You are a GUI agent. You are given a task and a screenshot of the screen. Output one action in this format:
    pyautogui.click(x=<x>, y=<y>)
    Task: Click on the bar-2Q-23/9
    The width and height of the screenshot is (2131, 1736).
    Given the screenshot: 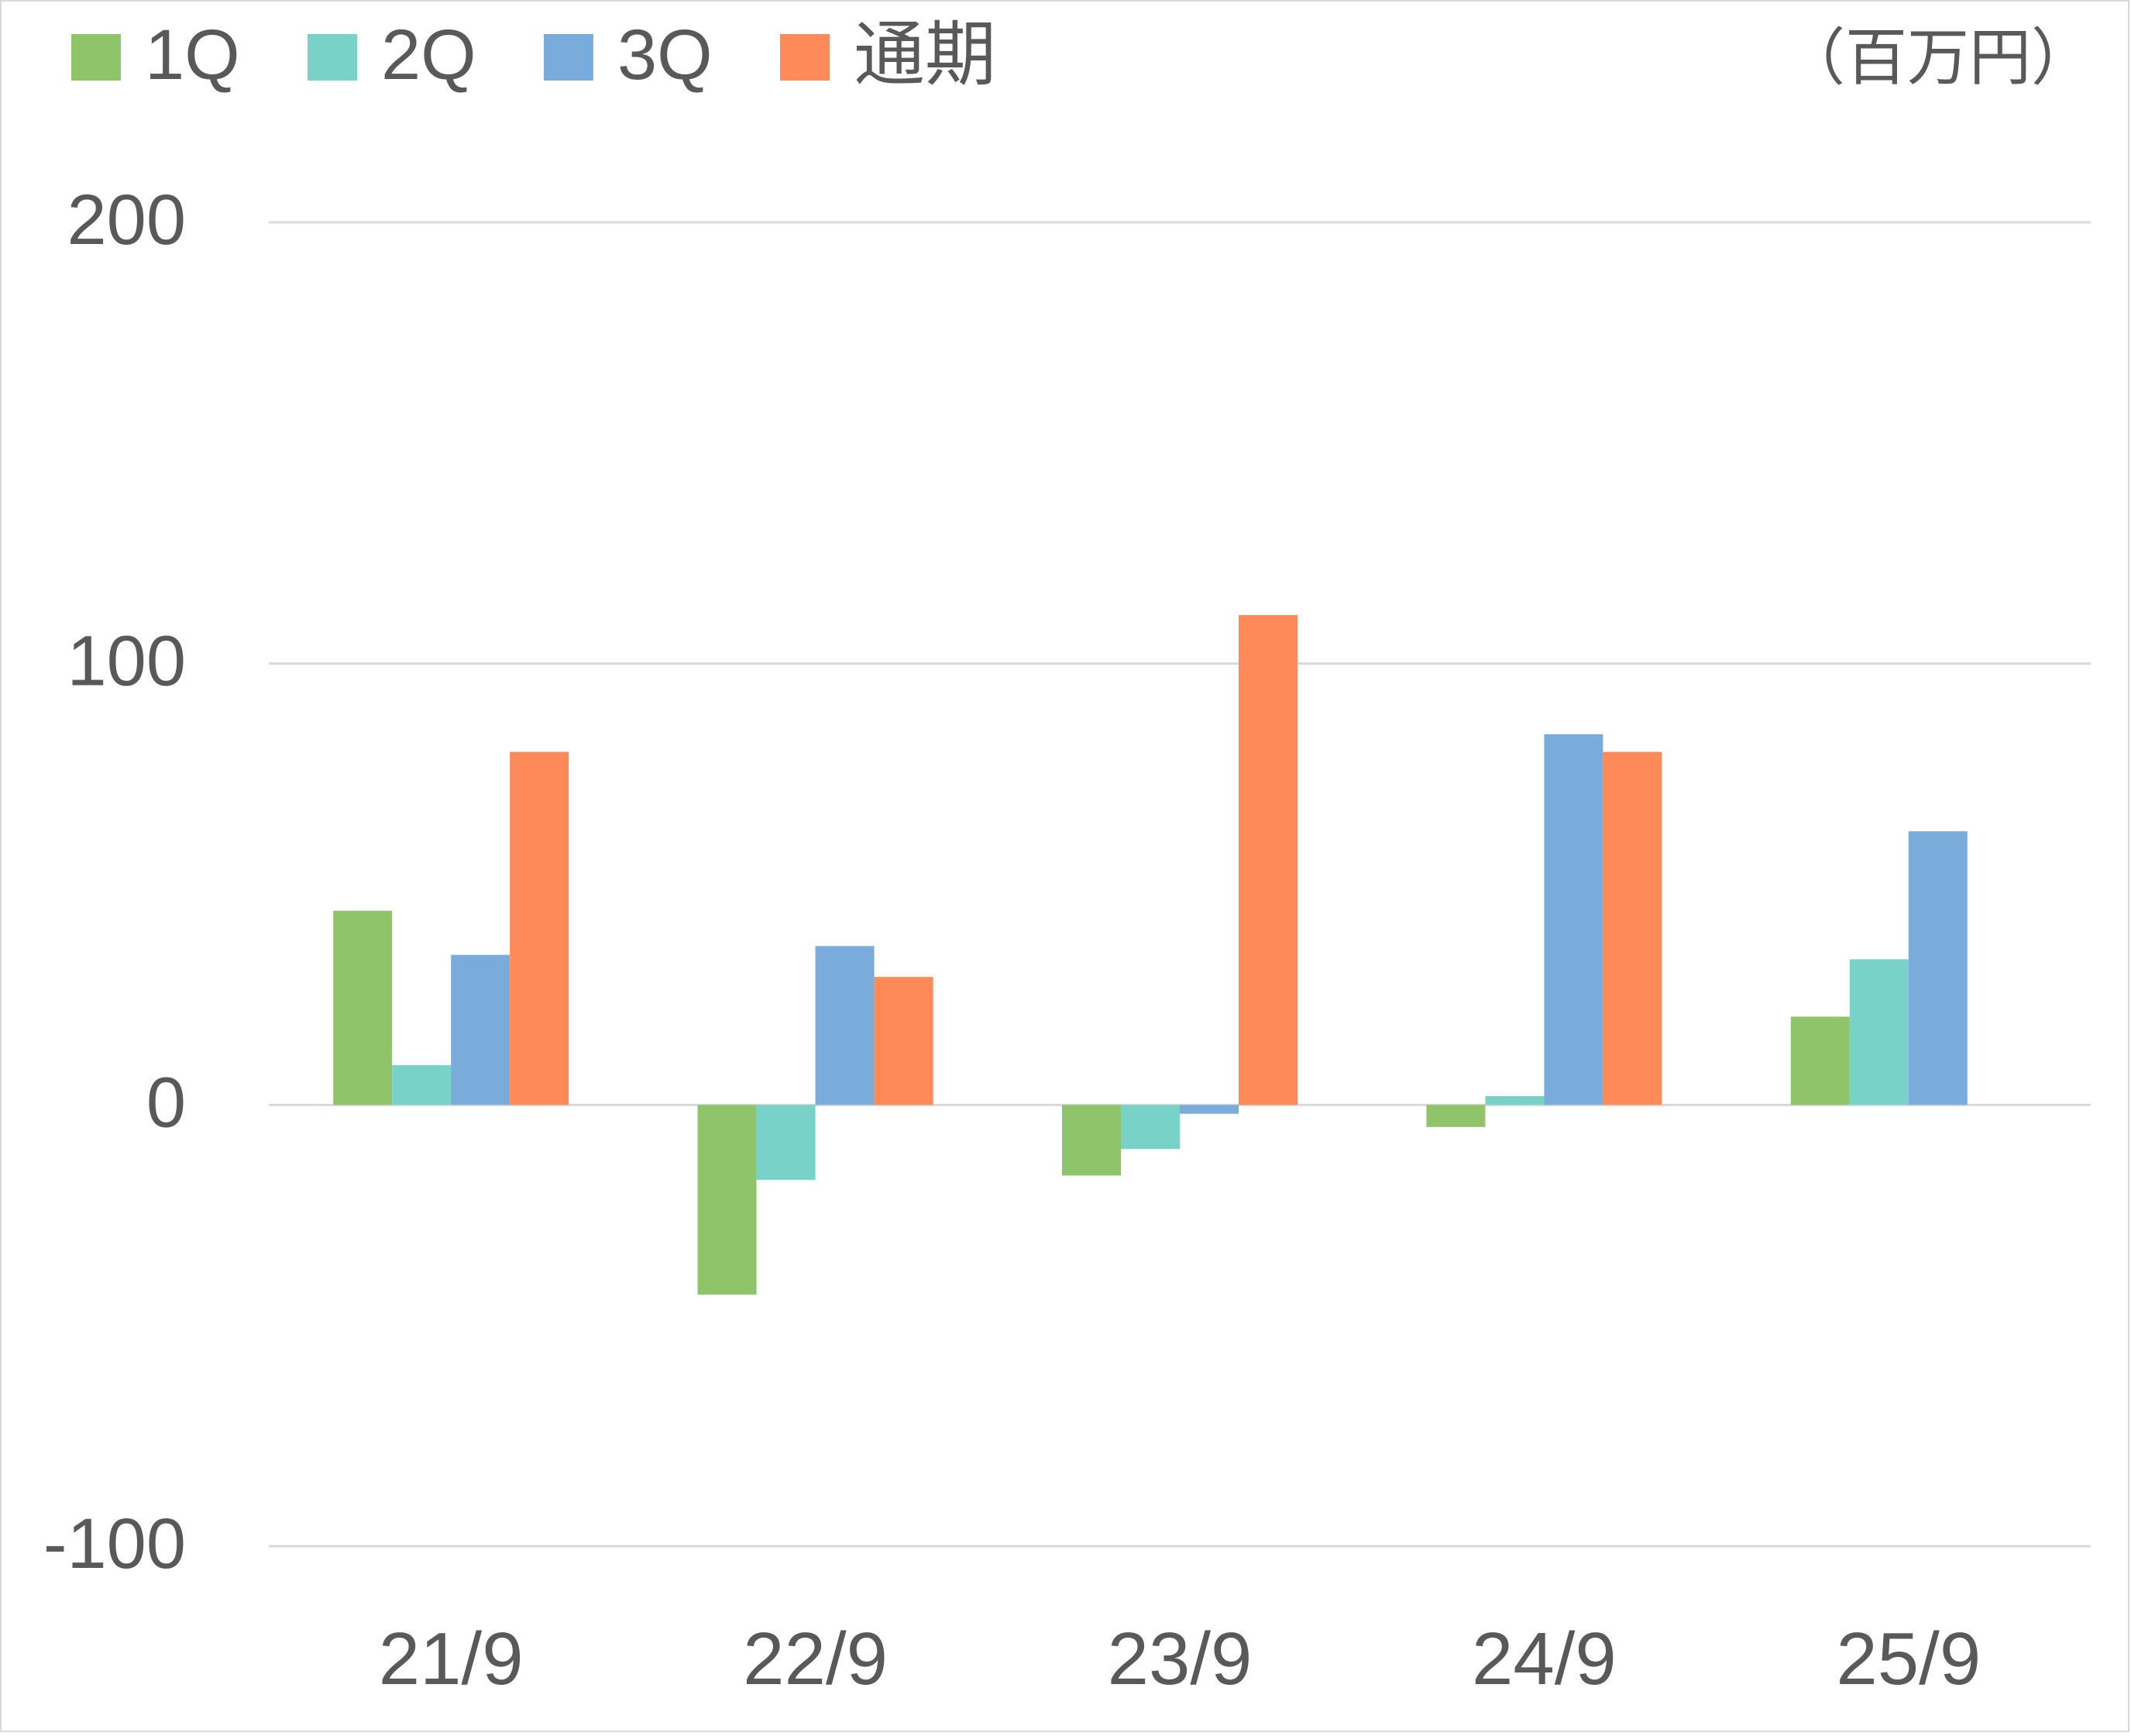 What is the action you would take?
    pyautogui.click(x=1150, y=1127)
    